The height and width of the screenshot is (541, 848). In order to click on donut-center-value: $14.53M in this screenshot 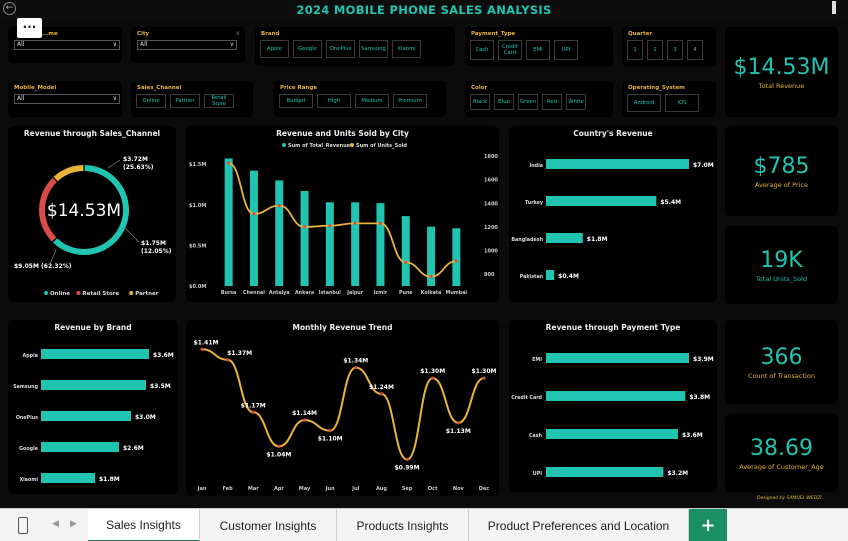, I will do `click(84, 211)`.